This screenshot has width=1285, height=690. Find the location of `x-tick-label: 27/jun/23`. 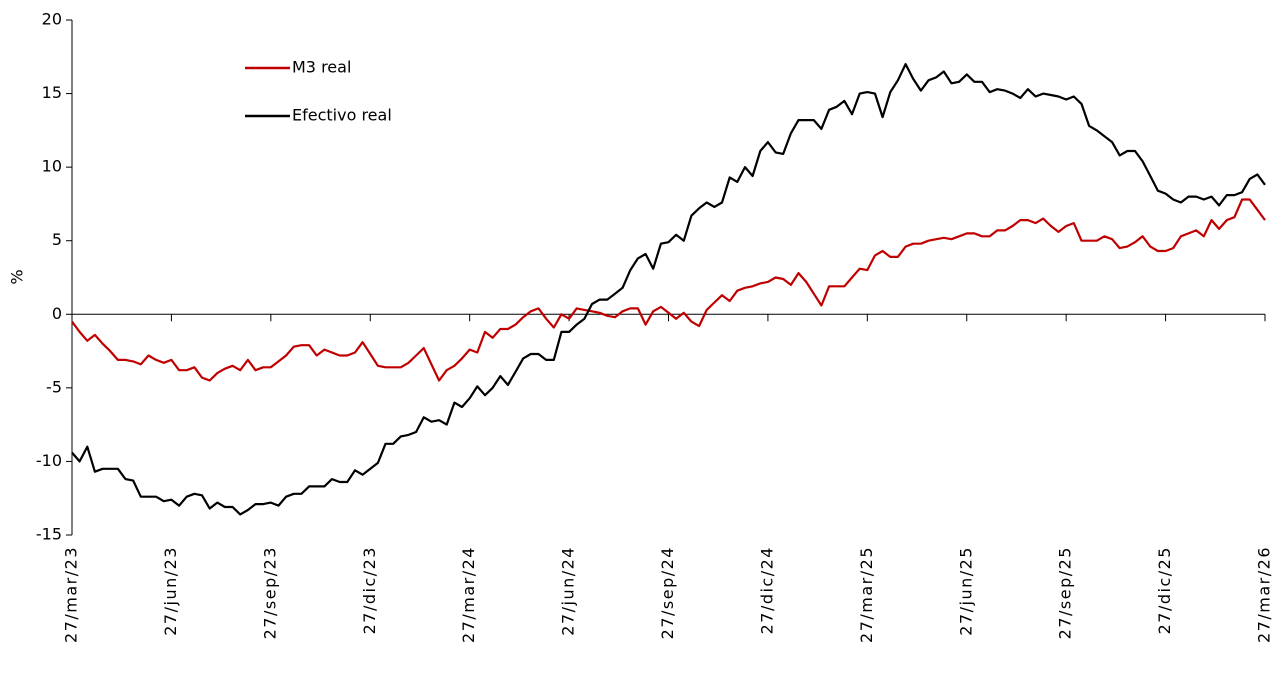

x-tick-label: 27/jun/23 is located at coordinates (170, 591).